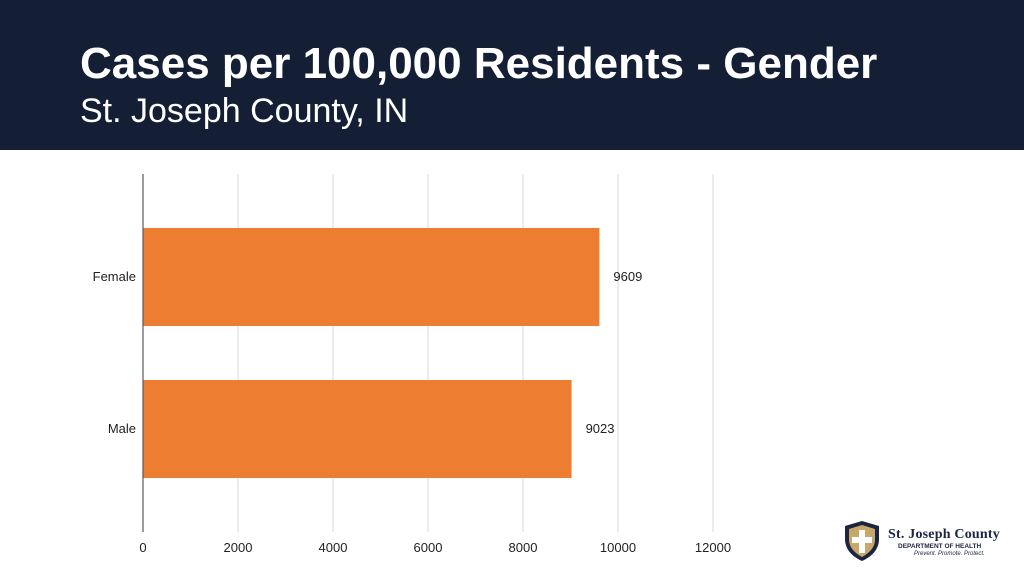 The width and height of the screenshot is (1024, 576). I want to click on category-label-female: Female, so click(114, 276).